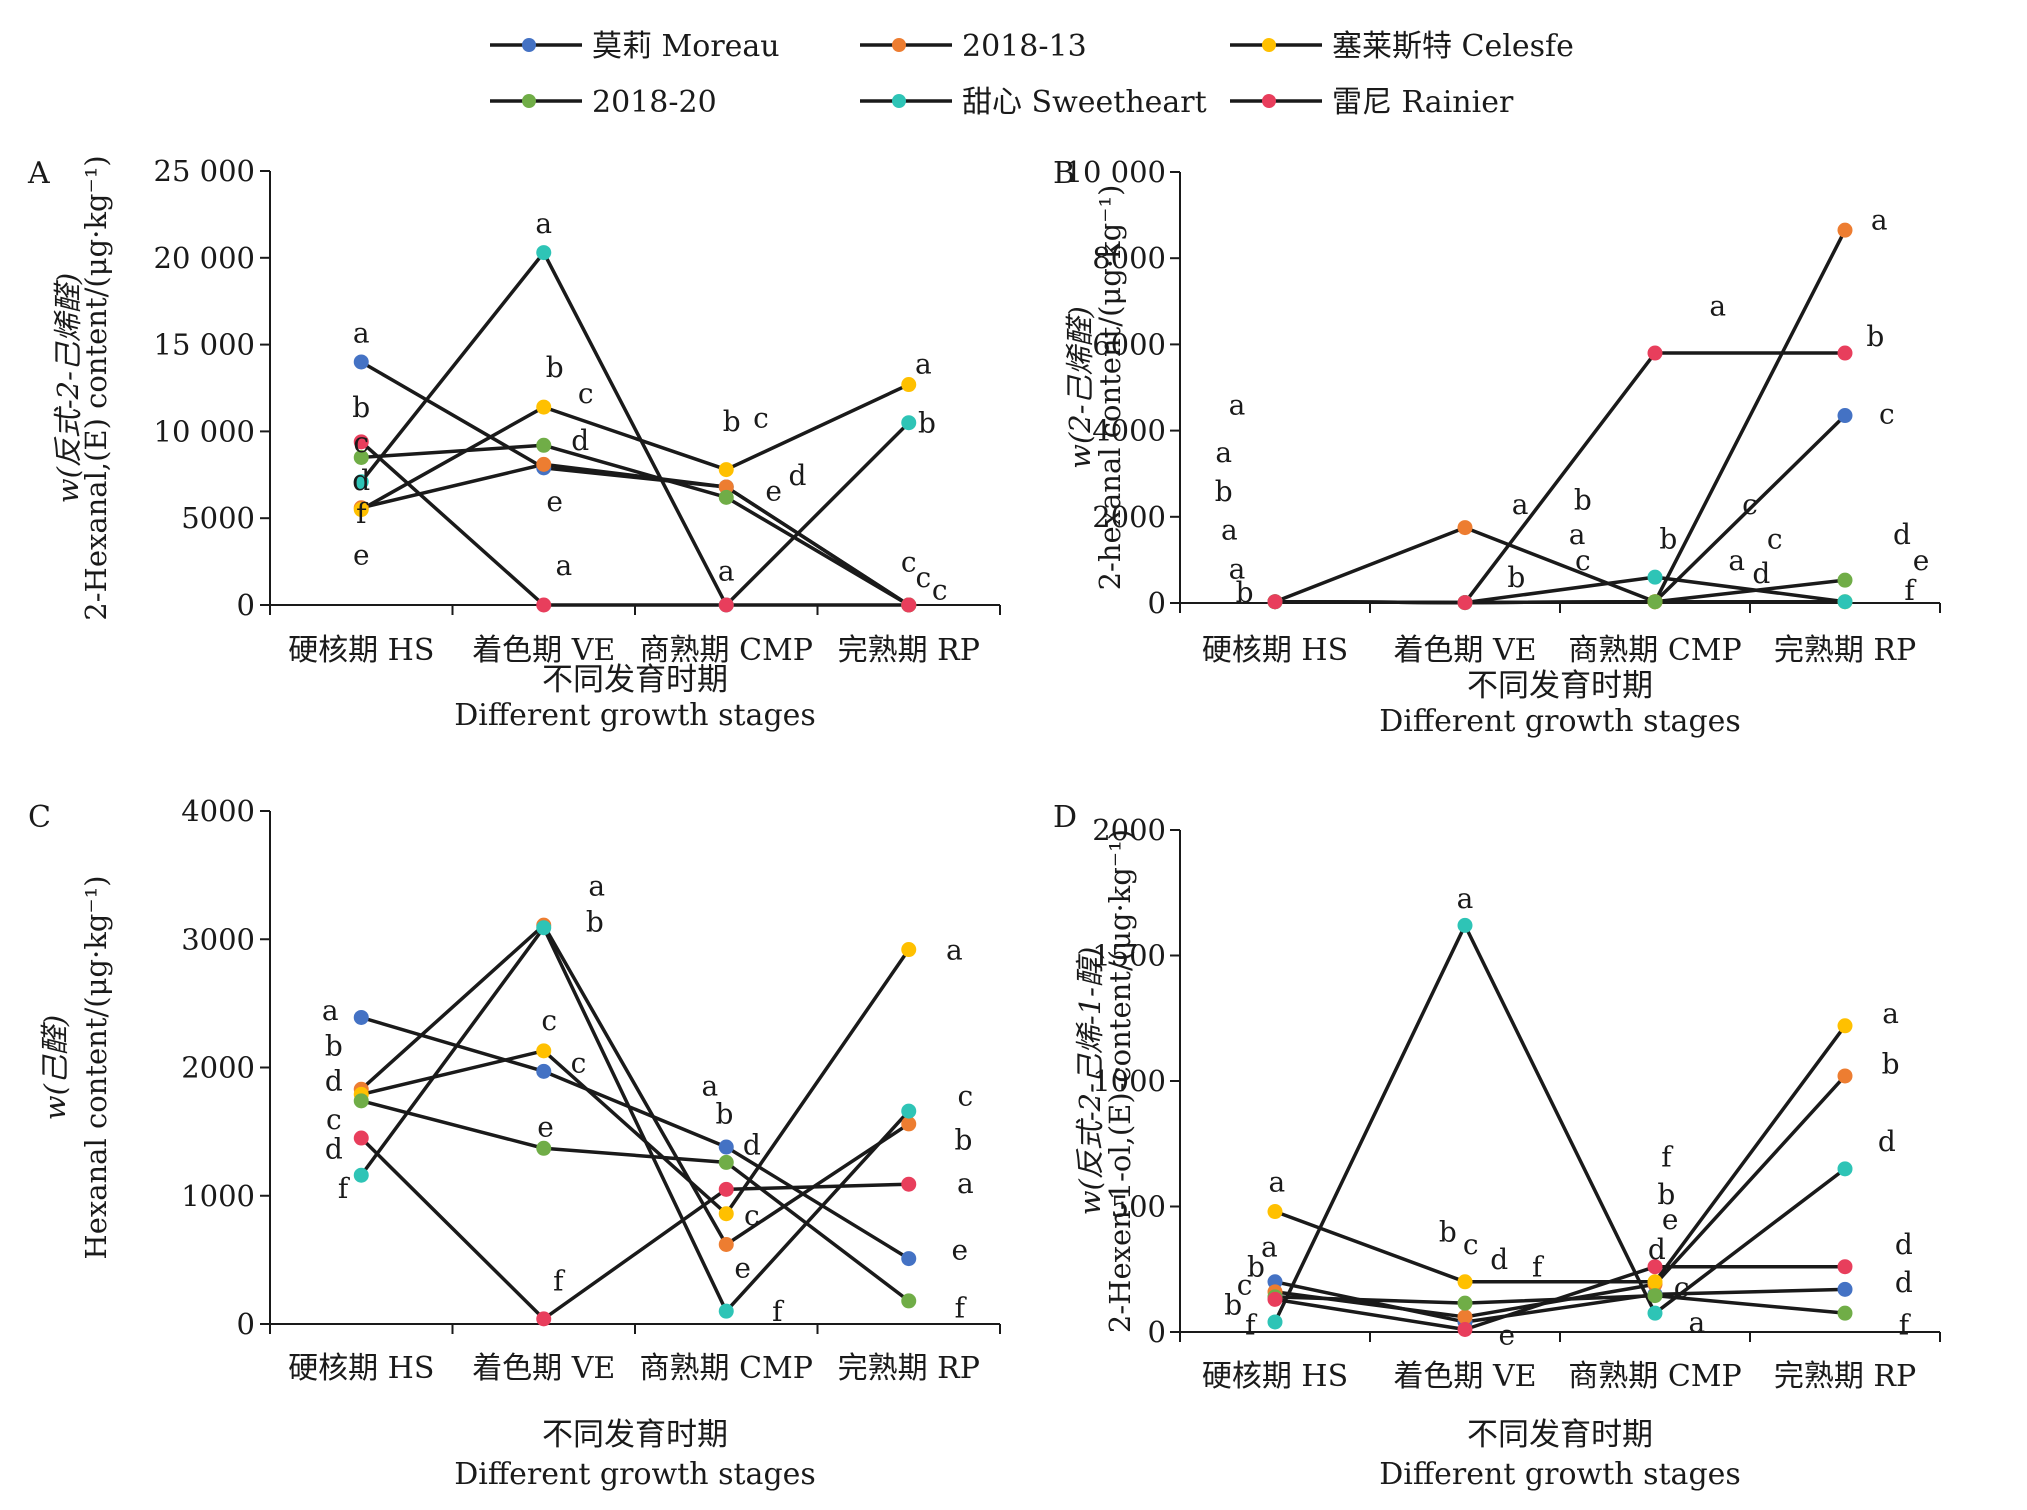 The height and width of the screenshot is (1510, 2027). I want to click on y-axis-title-cn: w(反式-2-己烯-1-醇), so click(1090, 1081).